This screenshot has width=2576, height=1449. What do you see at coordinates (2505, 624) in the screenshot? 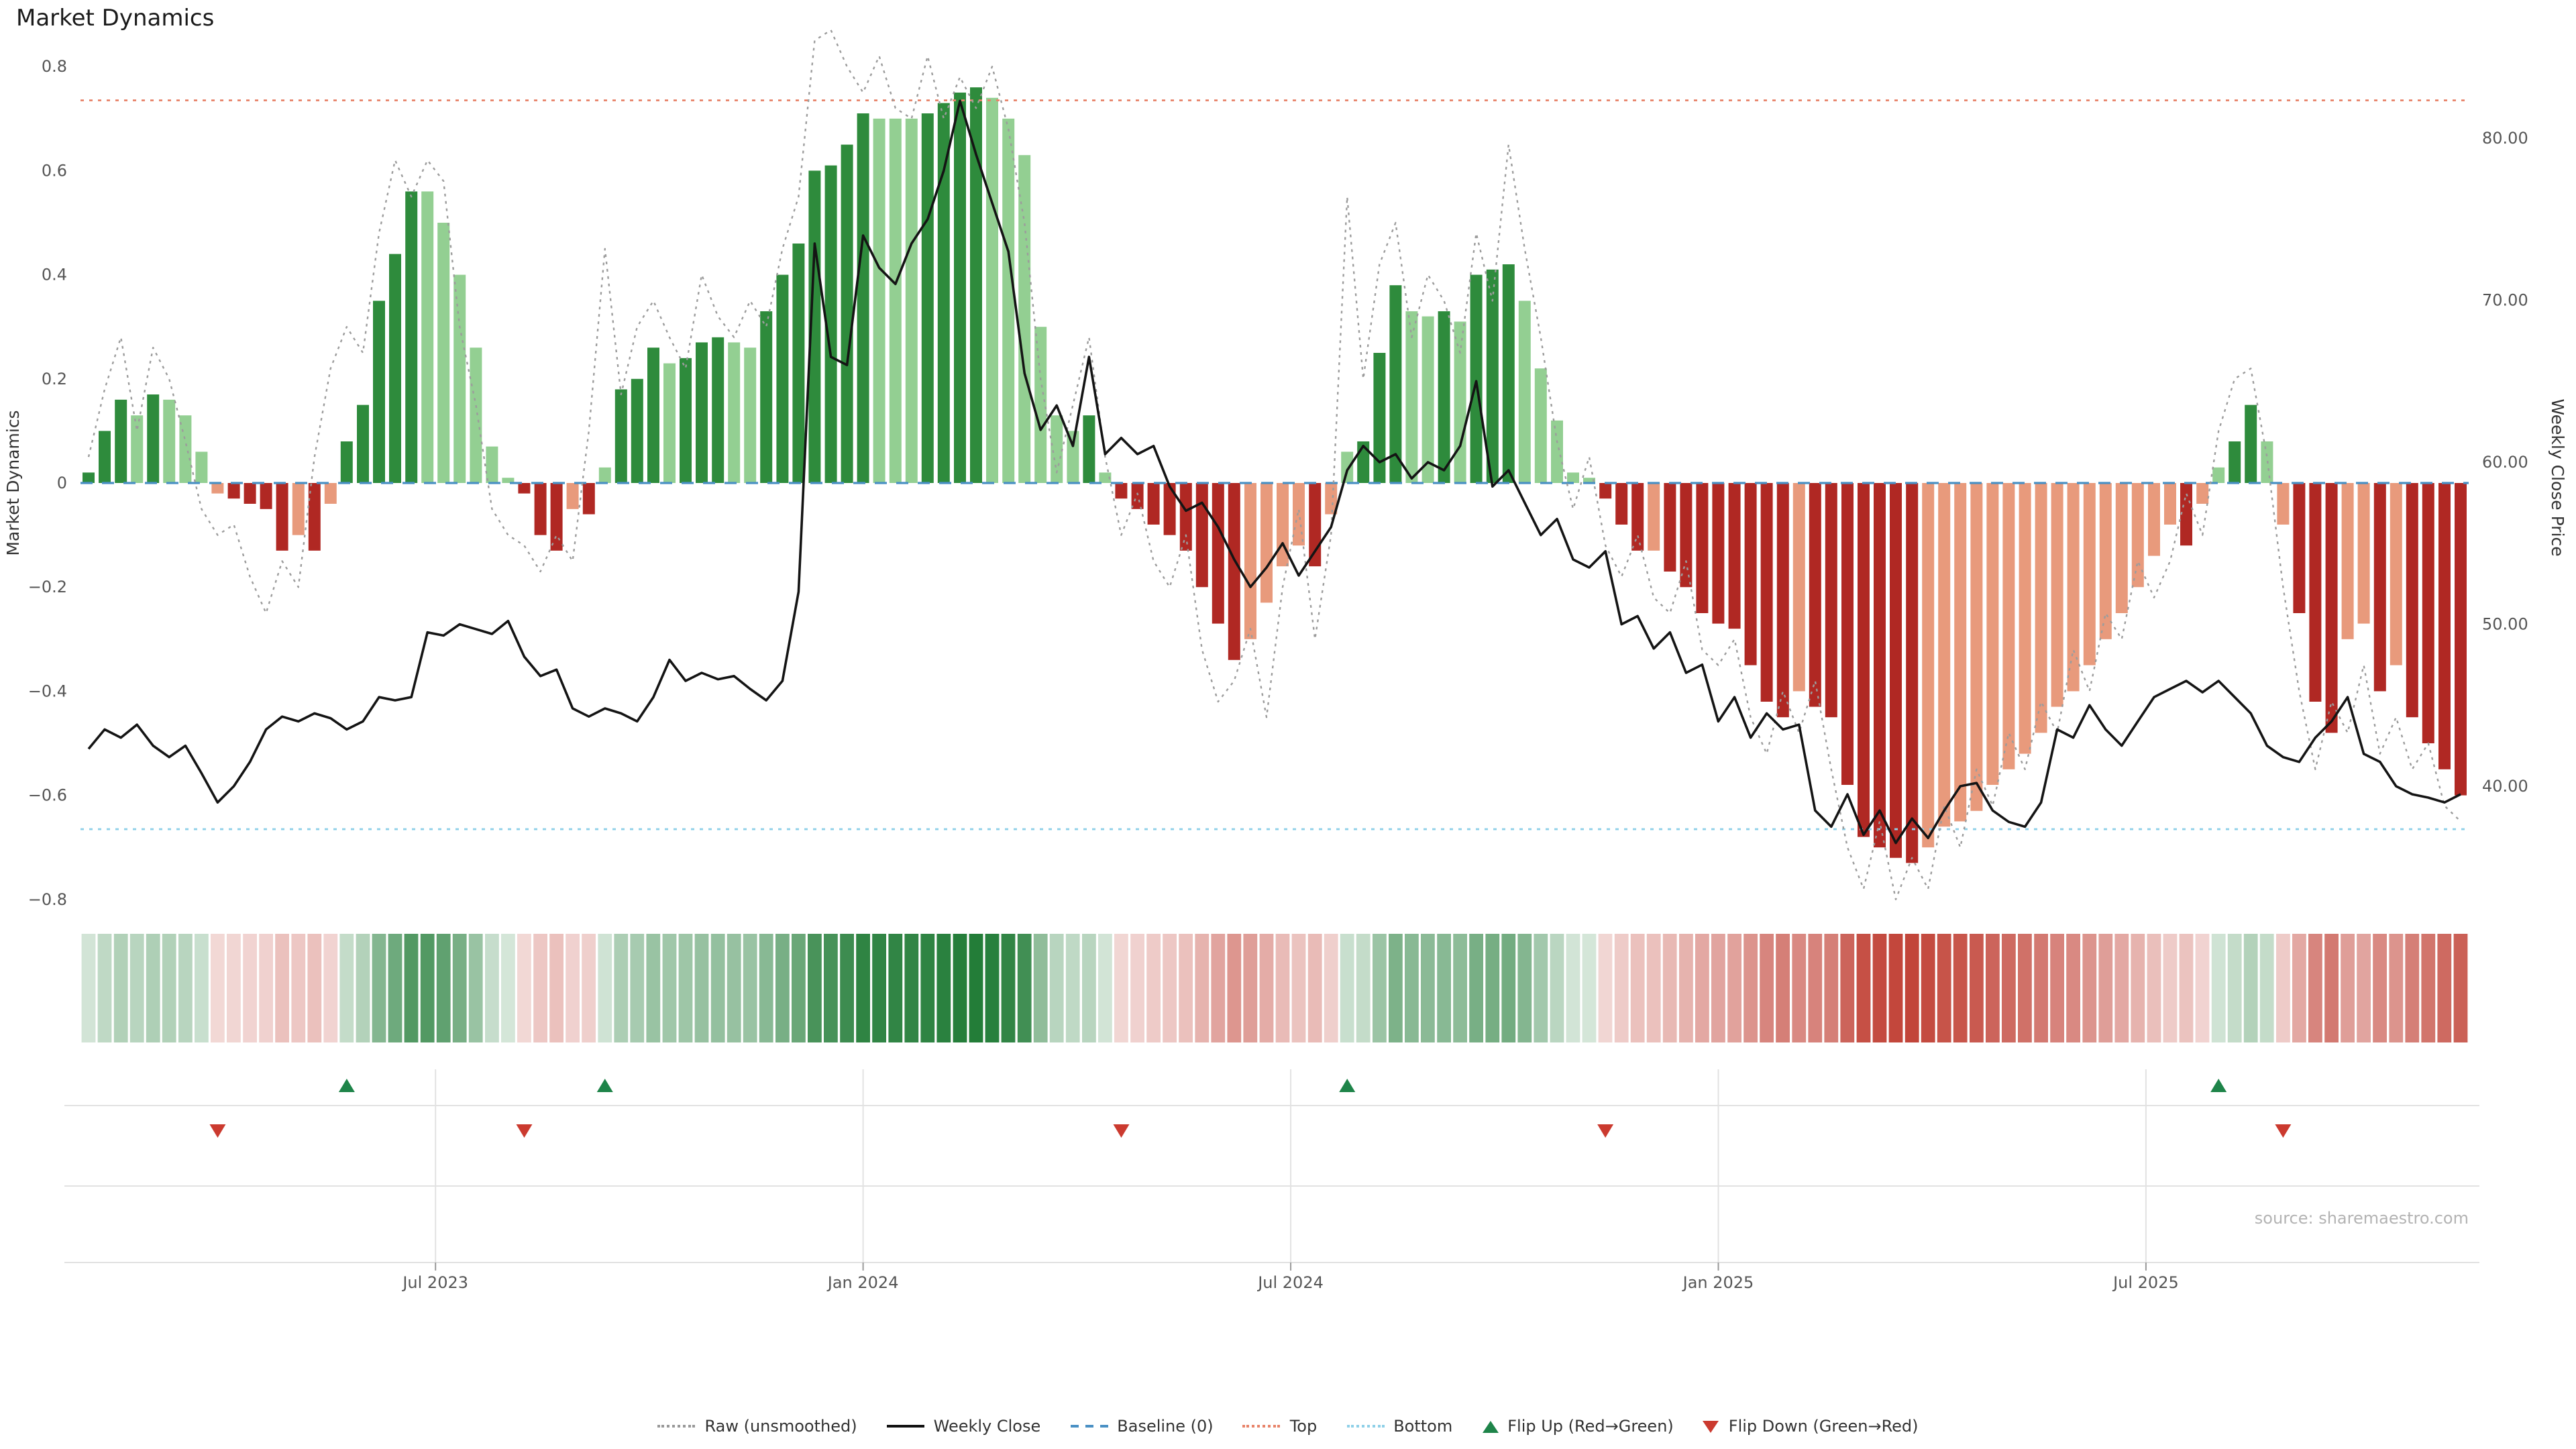
I see `right-tick-label: 50.00` at bounding box center [2505, 624].